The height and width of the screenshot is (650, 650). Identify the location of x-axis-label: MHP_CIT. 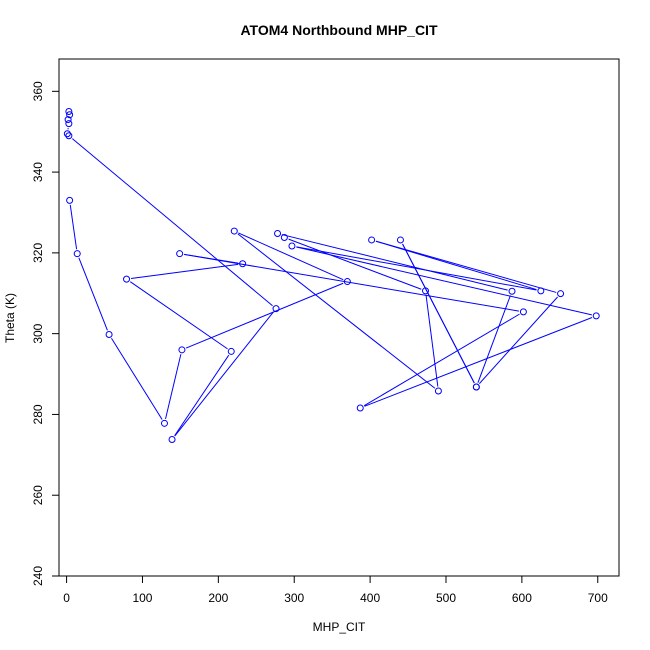
(339, 627).